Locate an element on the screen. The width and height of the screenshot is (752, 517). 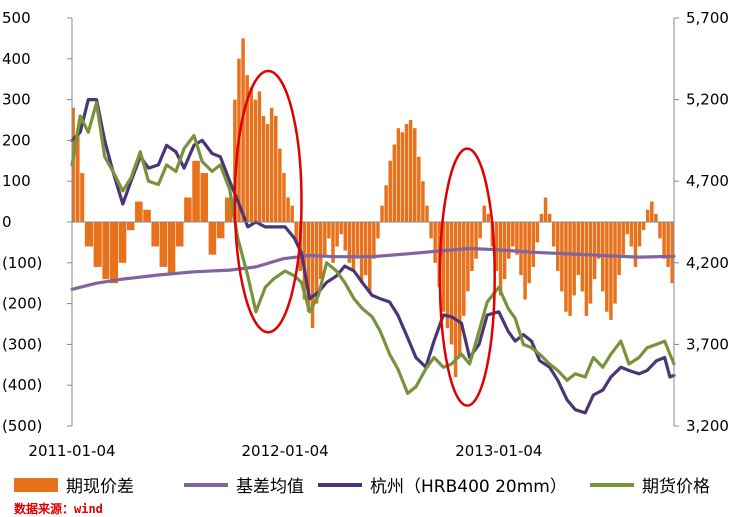
y-left-tick-label: (100) is located at coordinates (22, 263).